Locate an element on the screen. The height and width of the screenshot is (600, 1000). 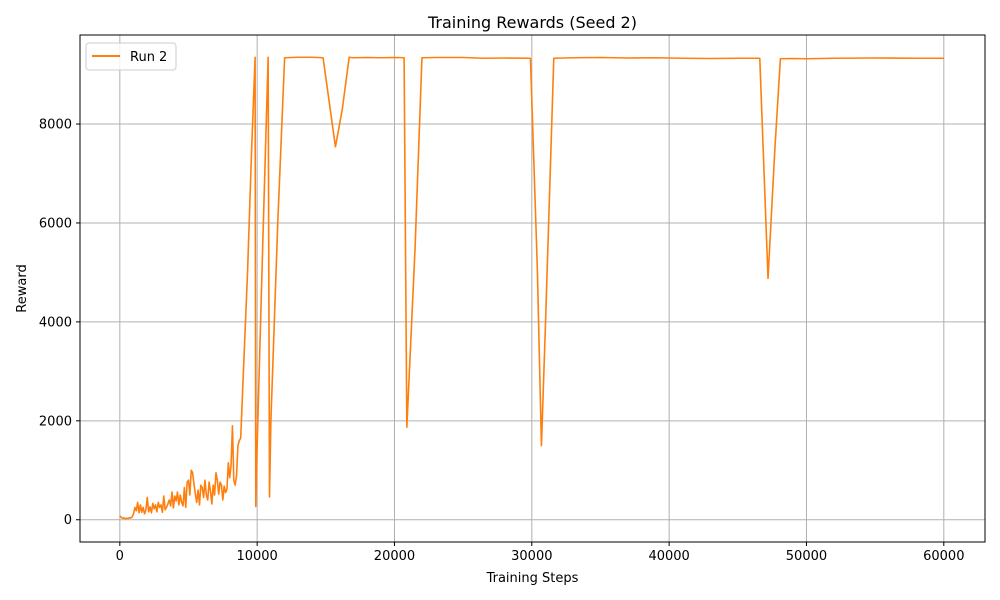
y-tick-label: 0 is located at coordinates (68, 520).